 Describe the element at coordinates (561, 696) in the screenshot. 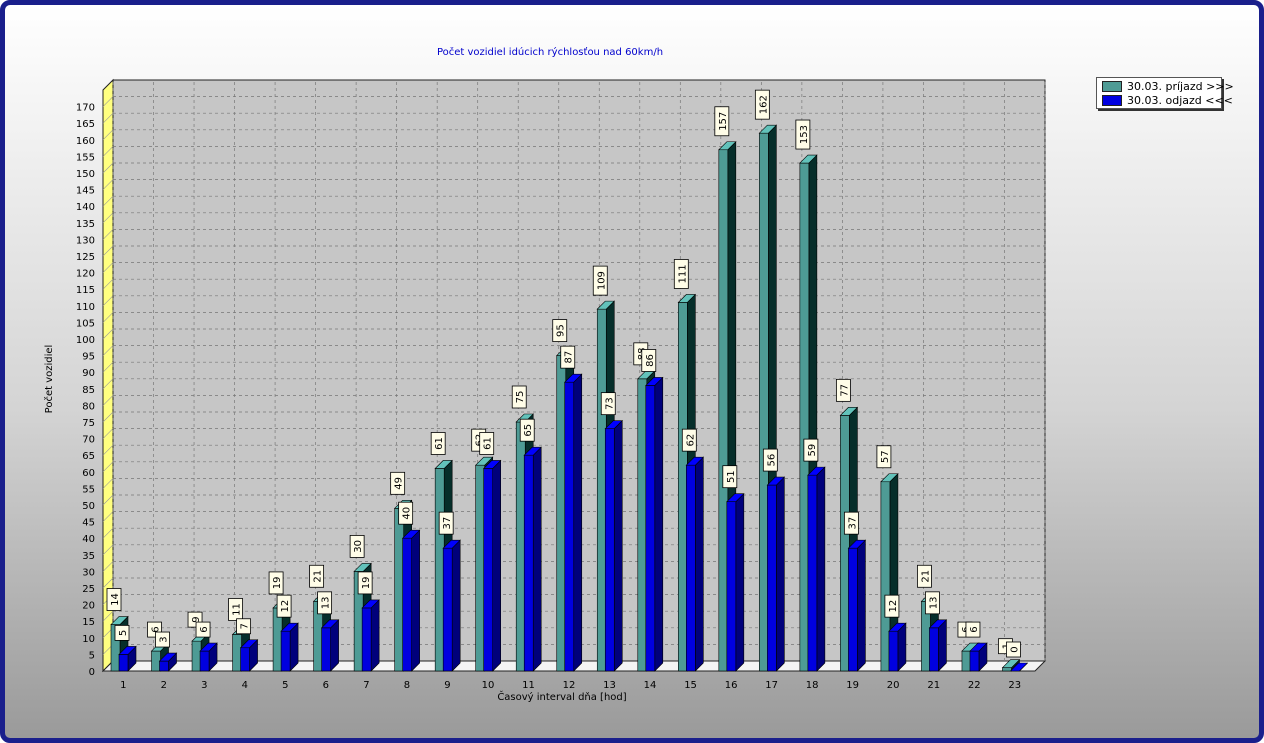

I see `x-axis-label: Časový interval dňa [hod]` at that location.